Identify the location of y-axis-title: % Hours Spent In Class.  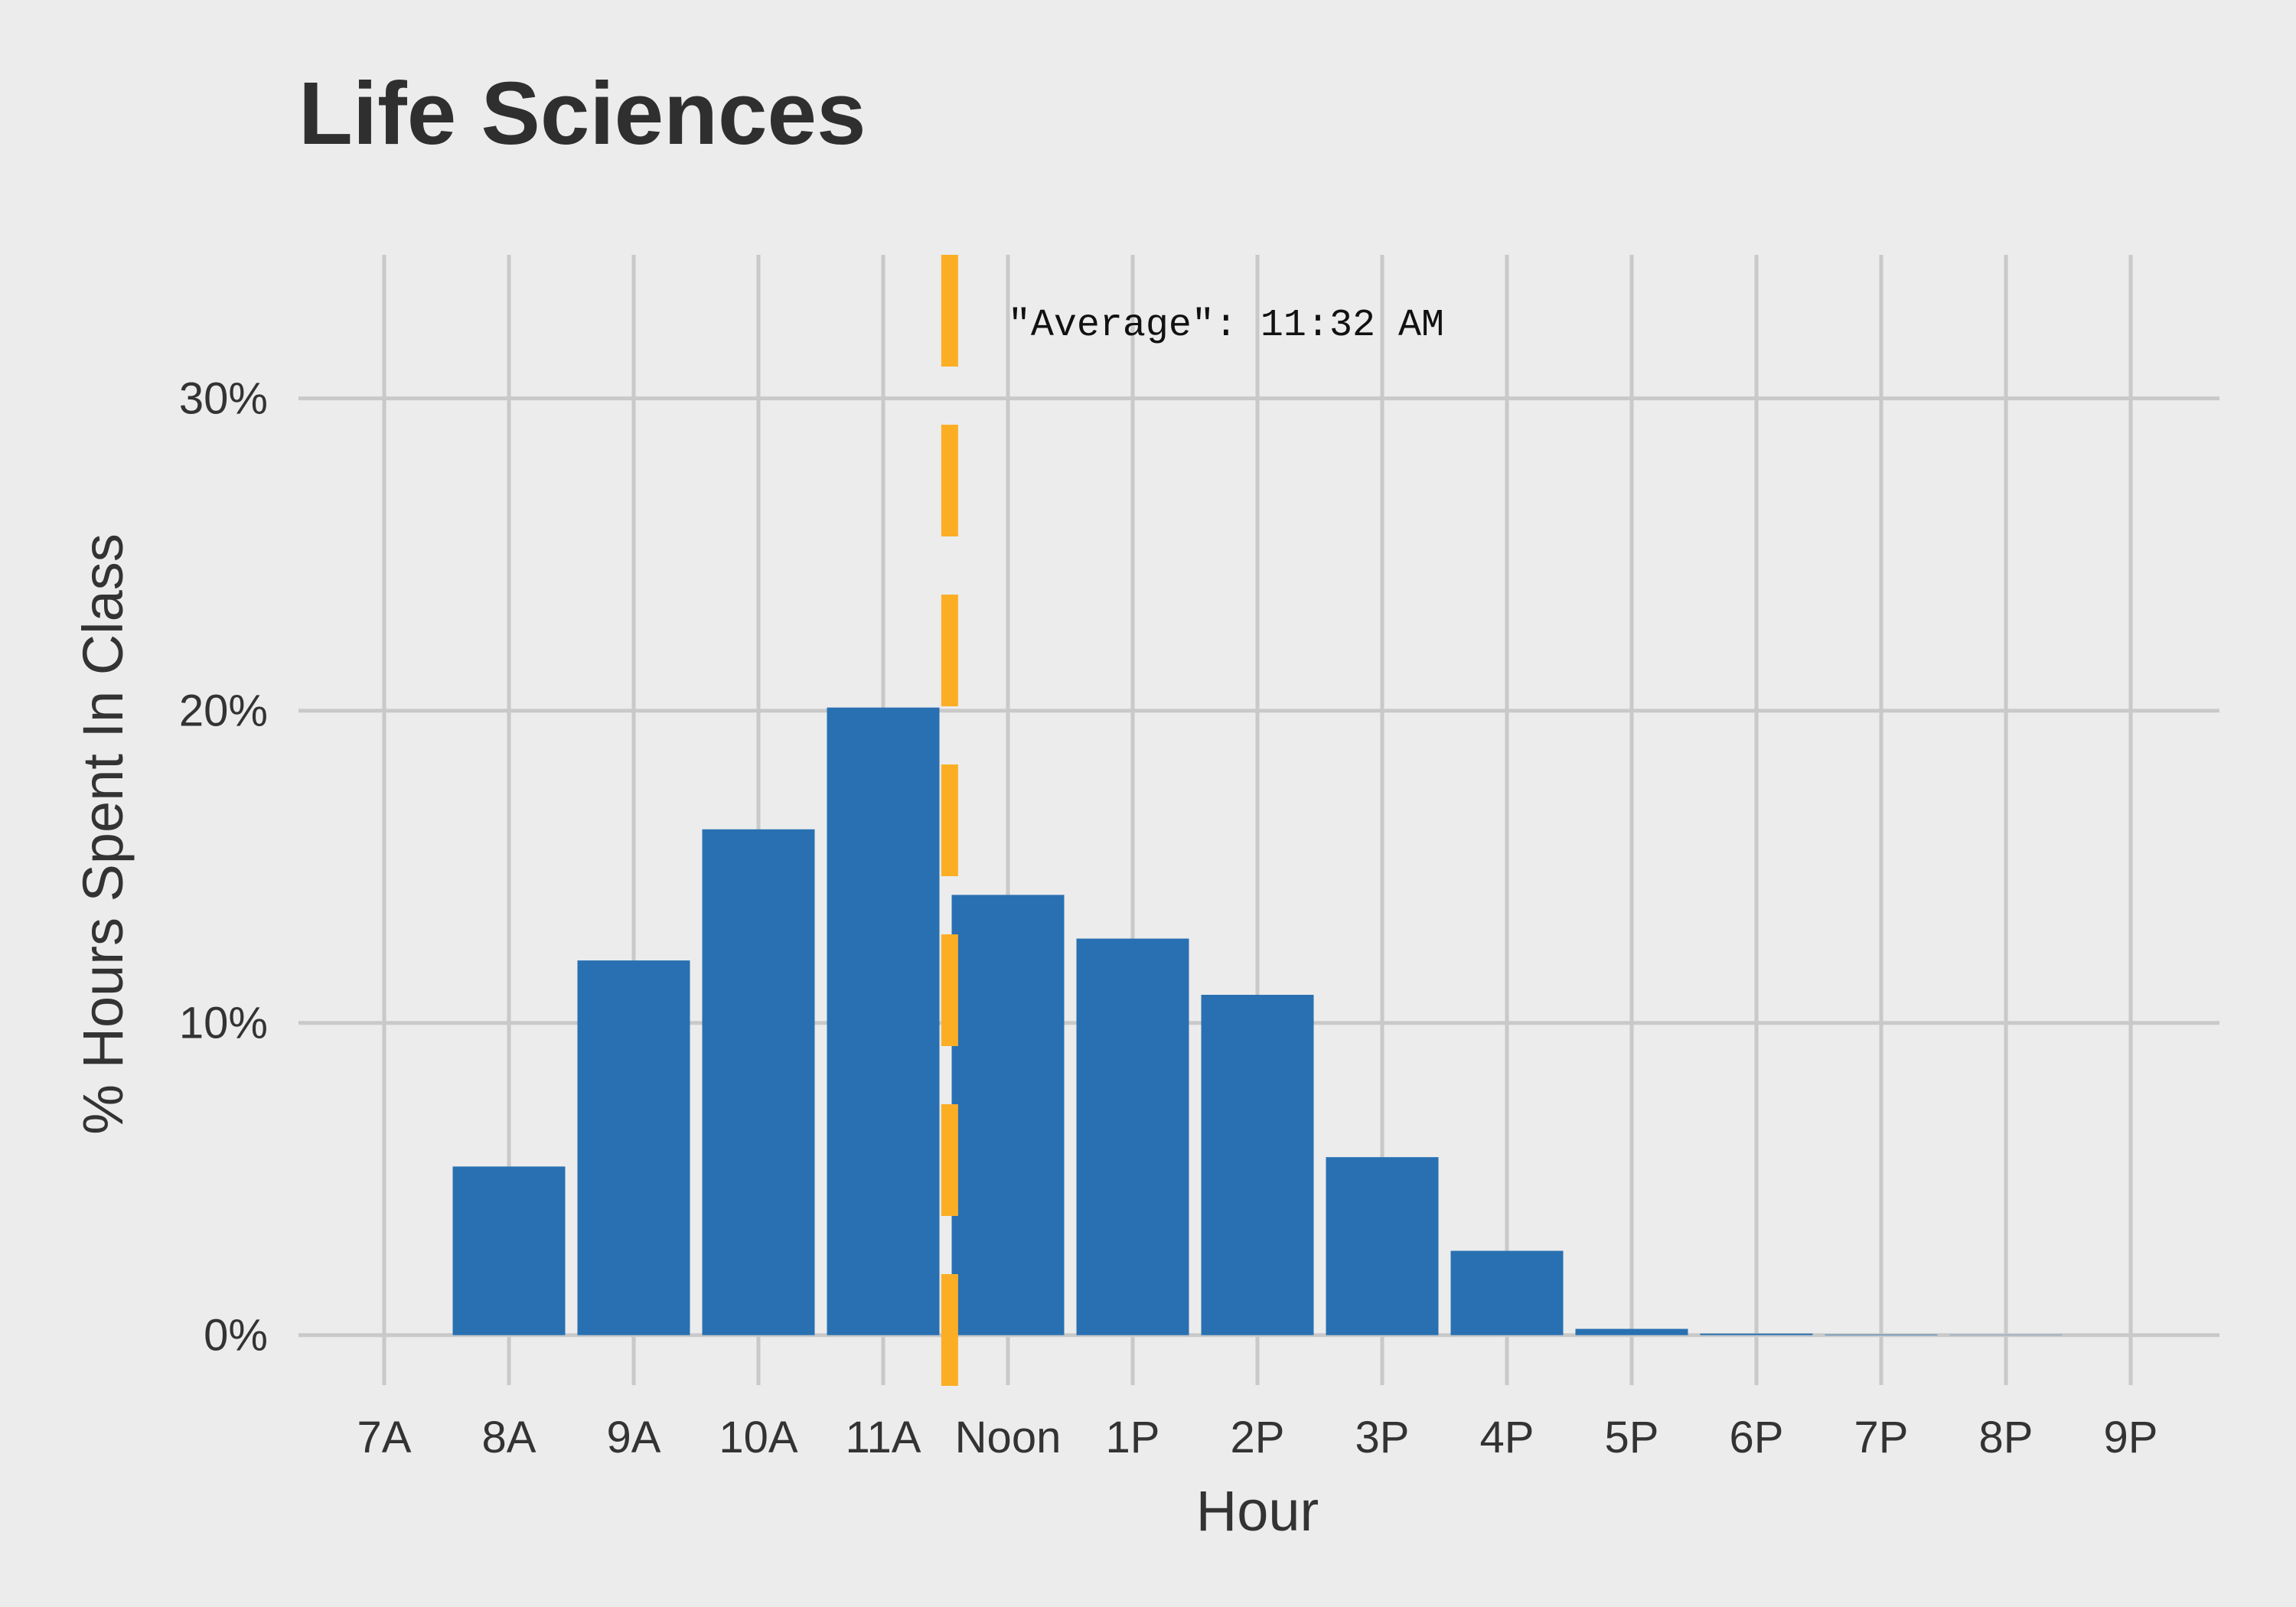
(103, 834).